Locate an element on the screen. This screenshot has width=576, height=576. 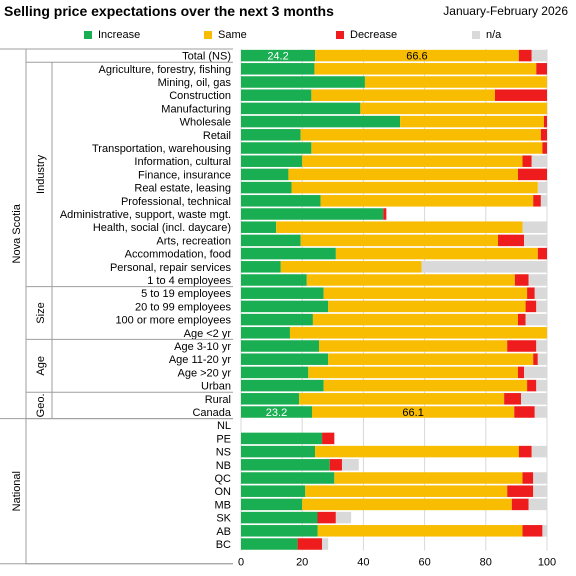
chart-subtitle: January-February 2026 is located at coordinates (505, 11).